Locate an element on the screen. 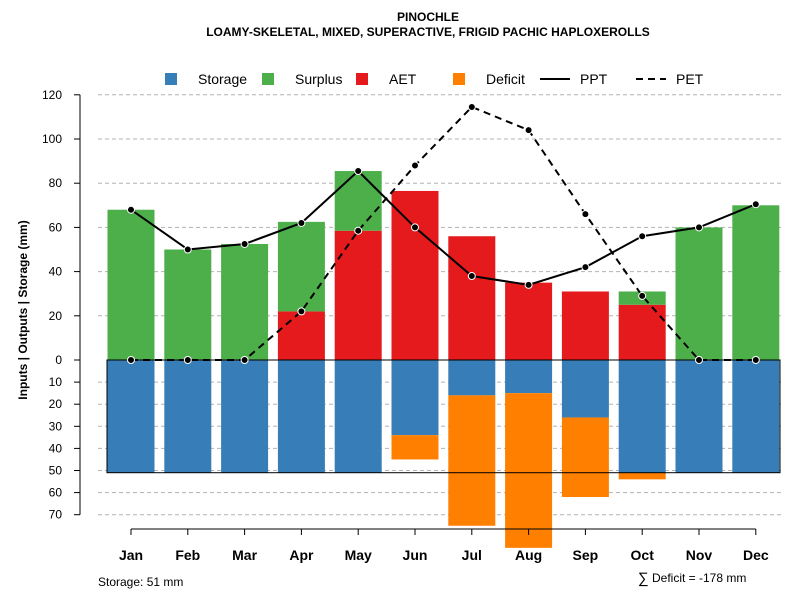 This screenshot has height=600, width=800. y-tick-label: 70 is located at coordinates (56, 515).